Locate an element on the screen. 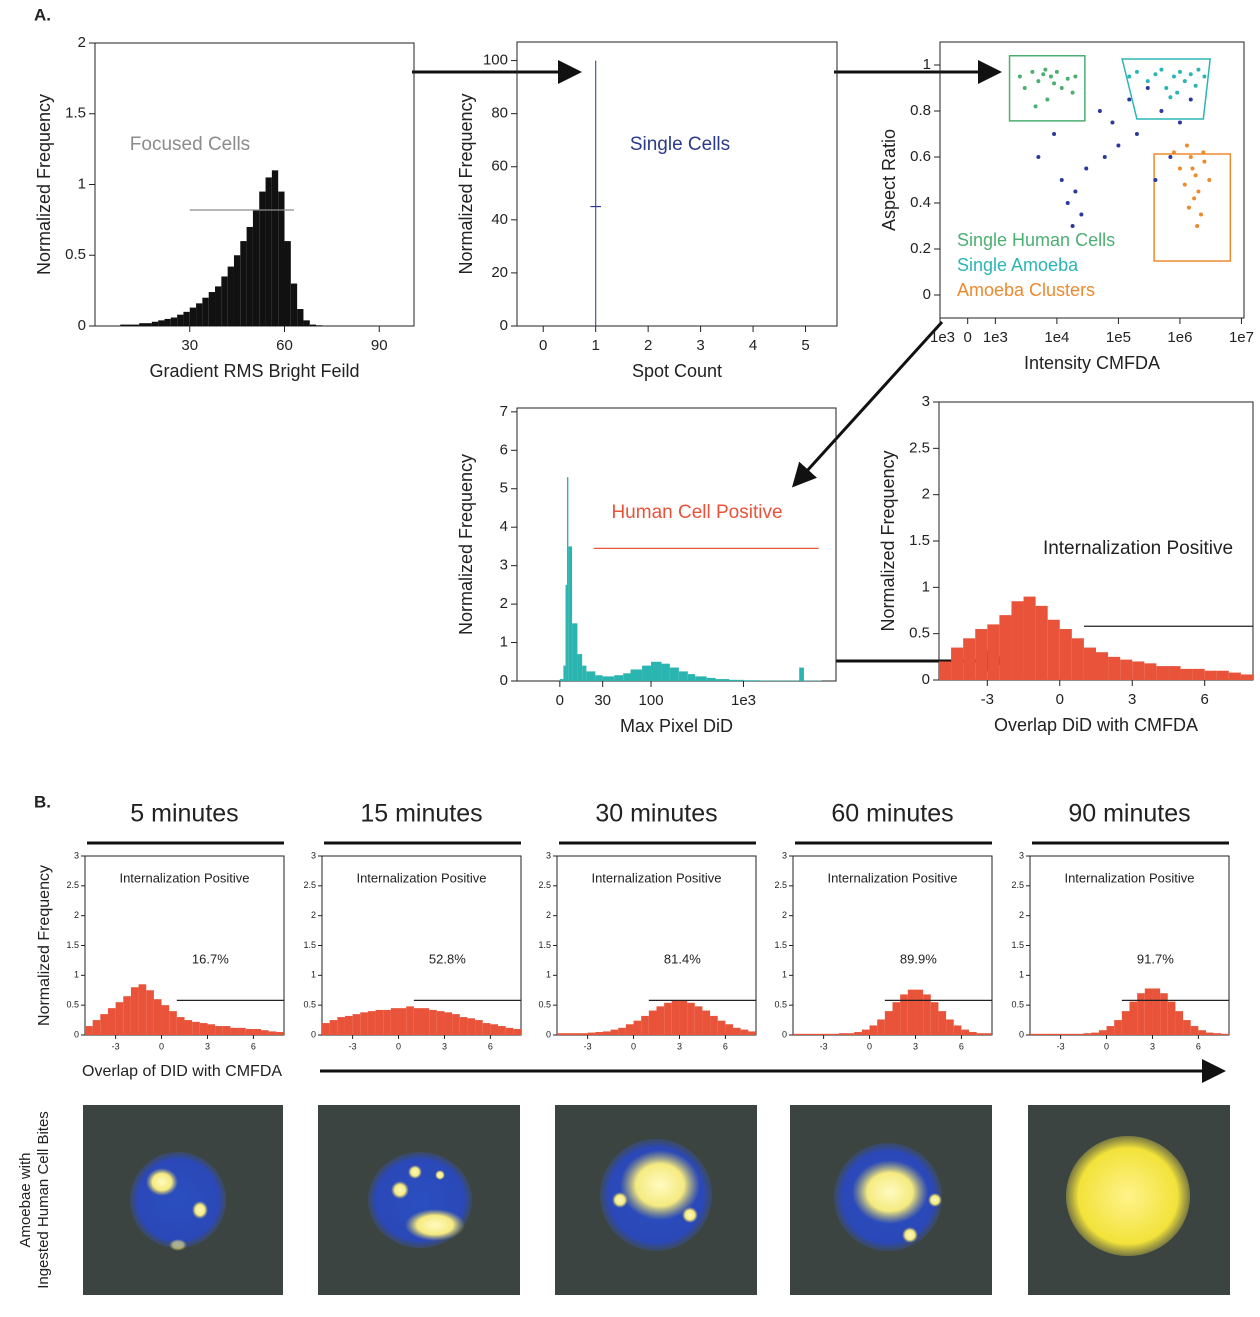 The width and height of the screenshot is (1260, 1317). y-tick-label: 7 is located at coordinates (504, 411).